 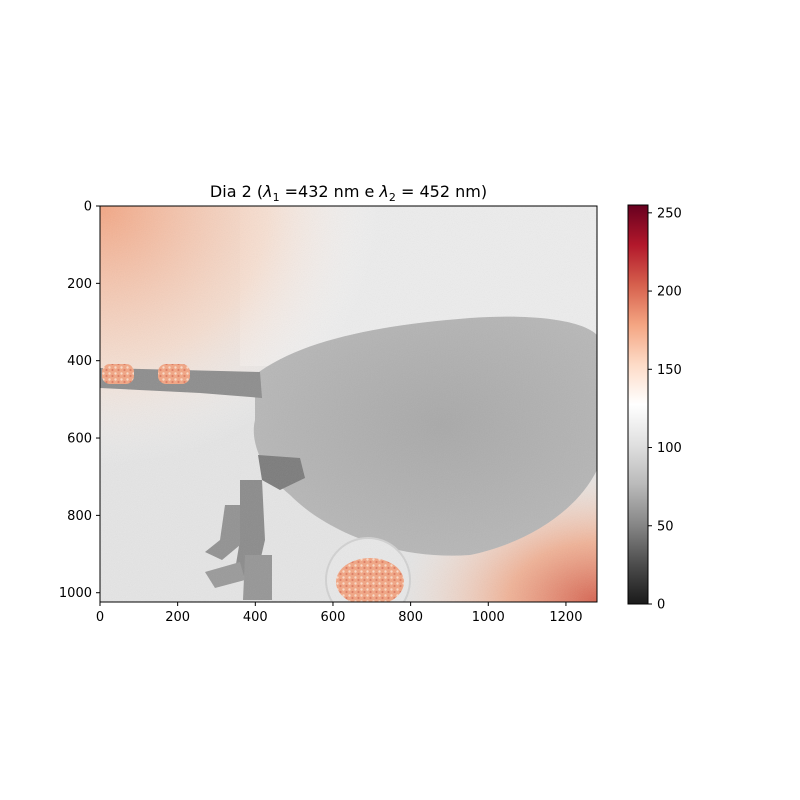 What do you see at coordinates (392, 197) in the screenshot?
I see `title-part: 2` at bounding box center [392, 197].